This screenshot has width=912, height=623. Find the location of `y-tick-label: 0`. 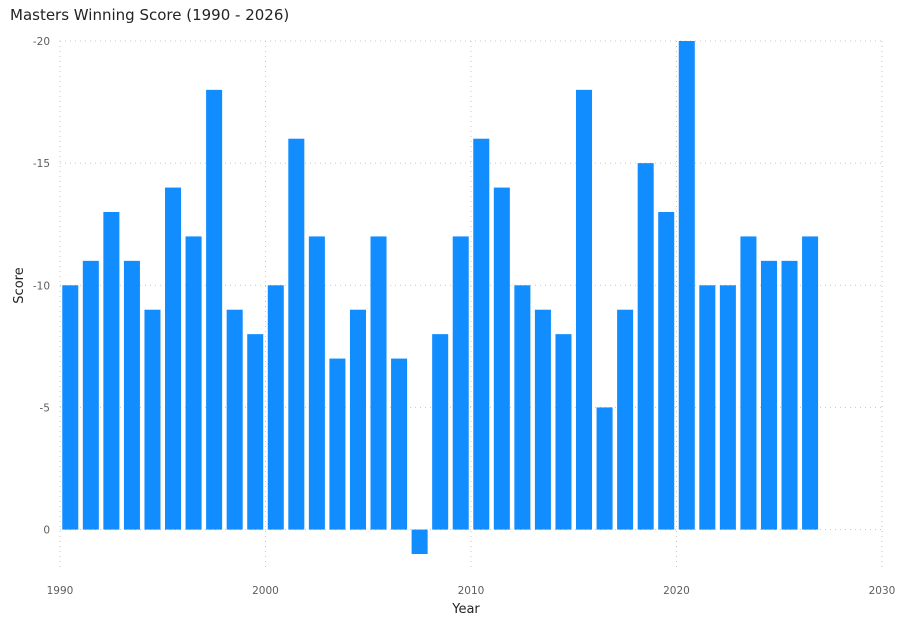

y-tick-label: 0 is located at coordinates (46, 531).